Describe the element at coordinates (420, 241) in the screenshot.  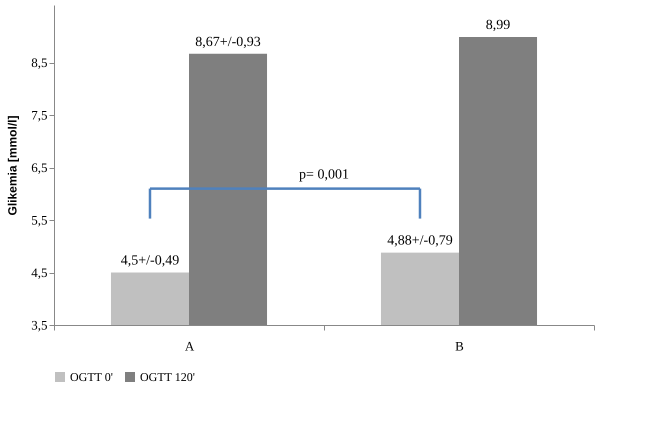
I see `data-label: 4,88+/-0,79` at that location.